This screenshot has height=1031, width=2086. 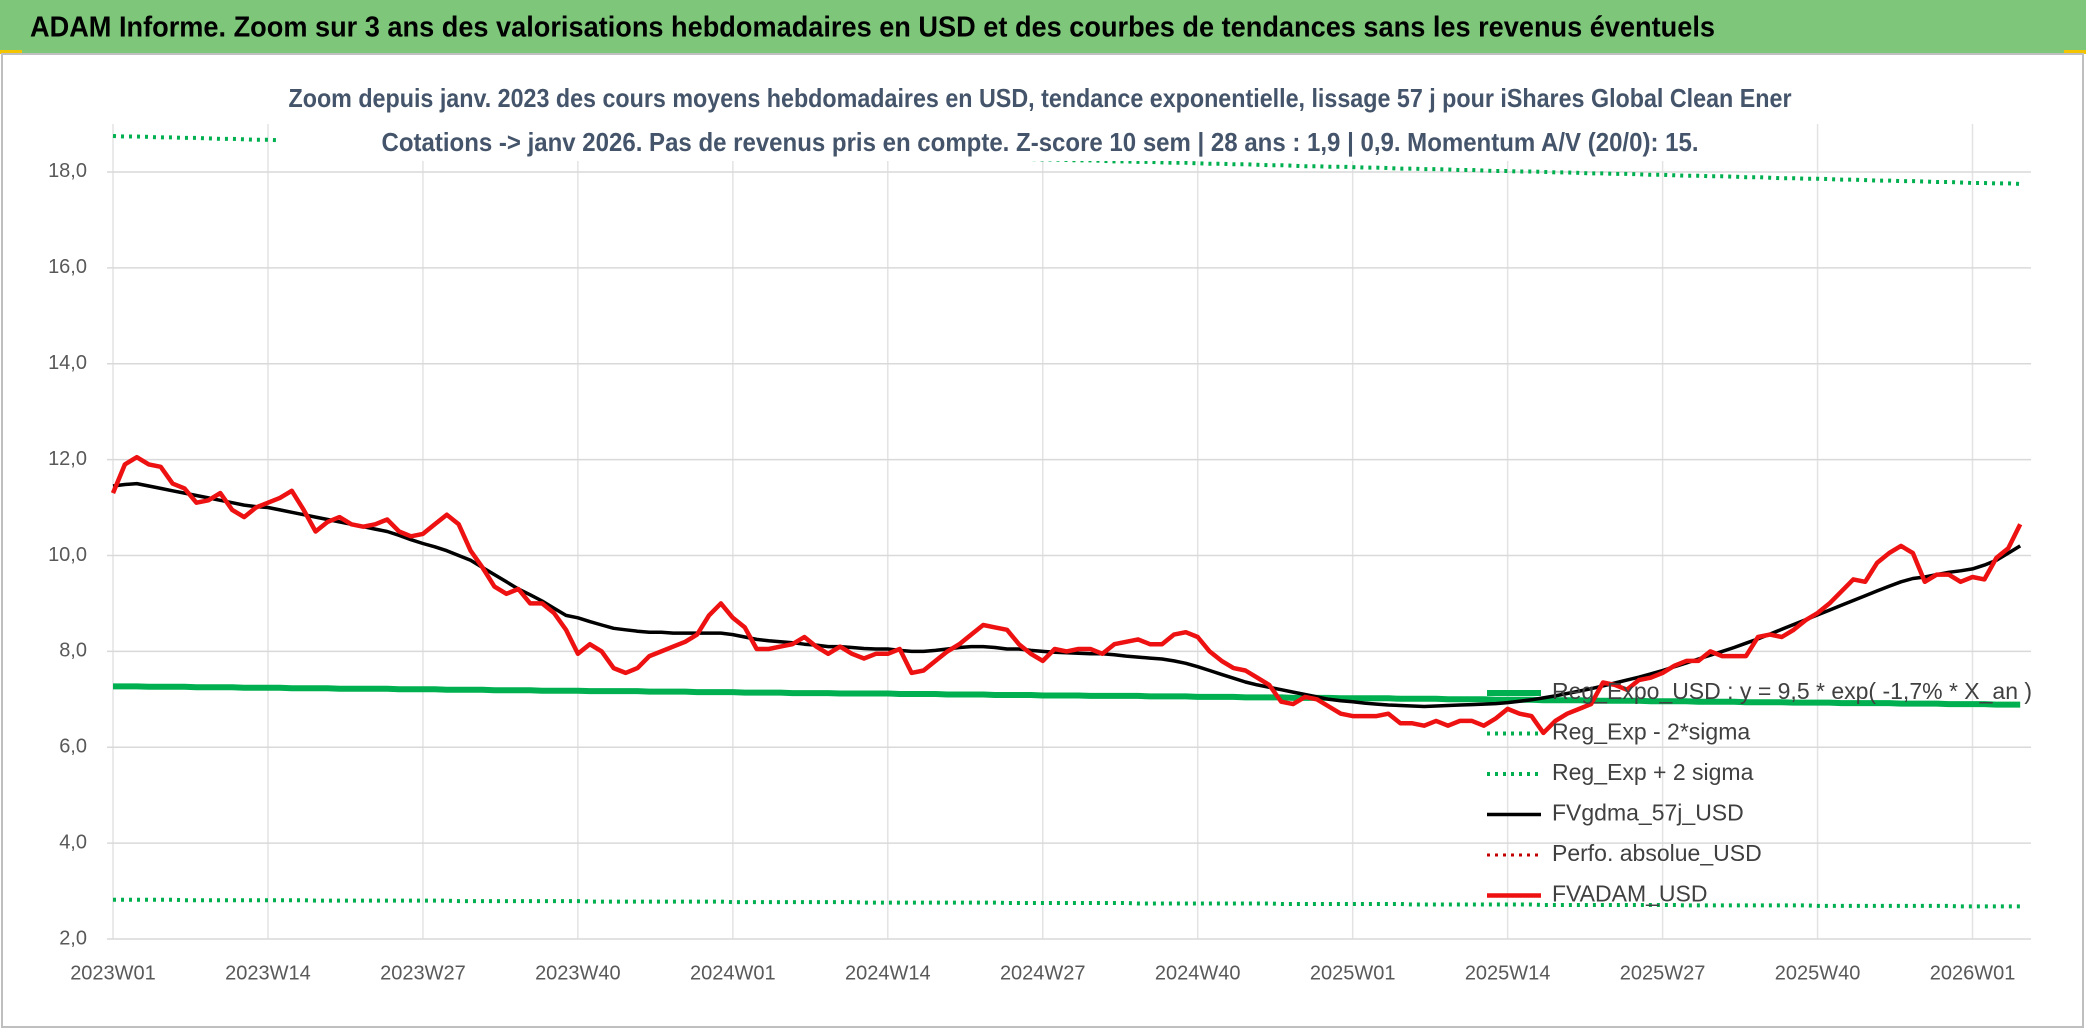 I want to click on x-tick-label: 2024W01, so click(x=733, y=973).